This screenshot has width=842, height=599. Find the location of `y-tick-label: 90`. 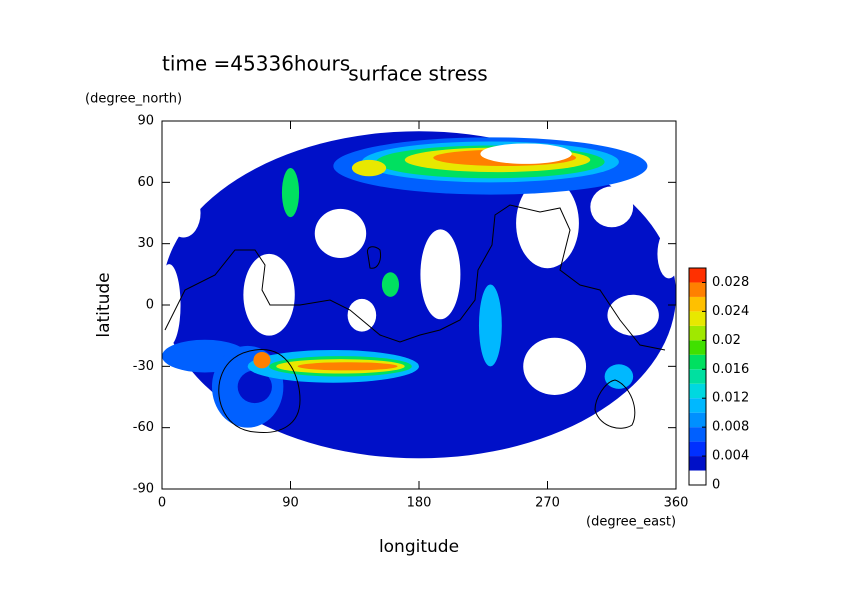

y-tick-label: 90 is located at coordinates (145, 121).